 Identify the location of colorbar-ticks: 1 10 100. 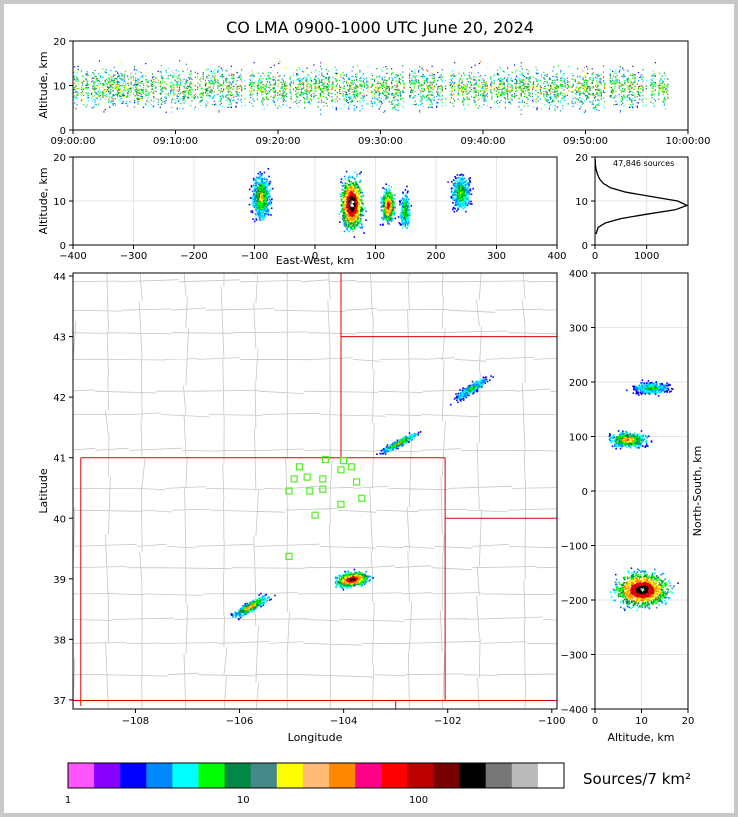
(246, 800).